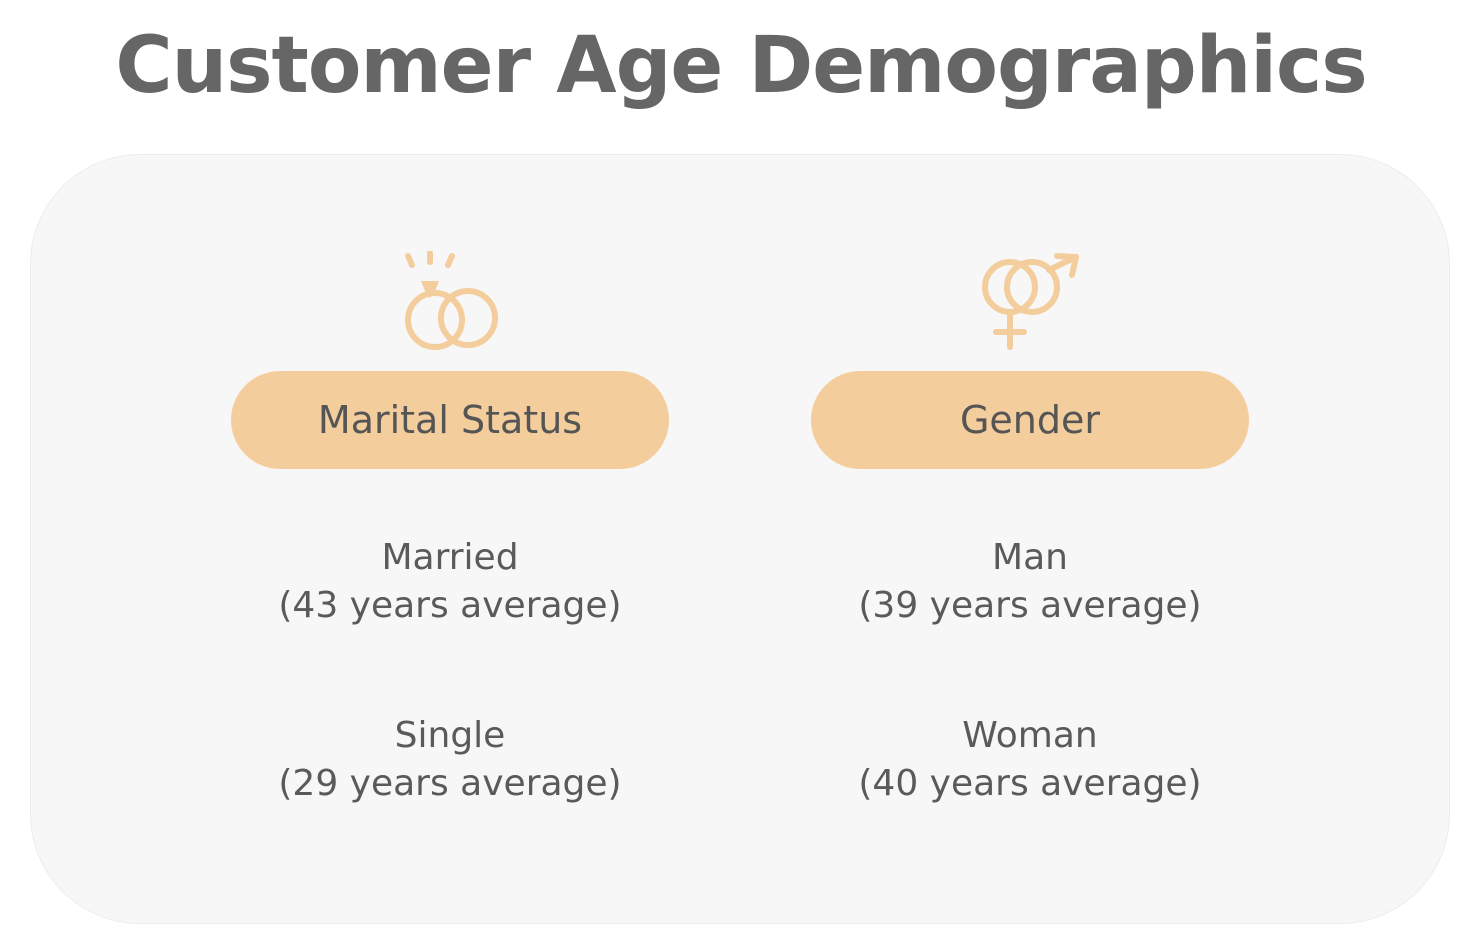 The image size is (1482, 950). I want to click on woman-label: Woman, so click(1030, 735).